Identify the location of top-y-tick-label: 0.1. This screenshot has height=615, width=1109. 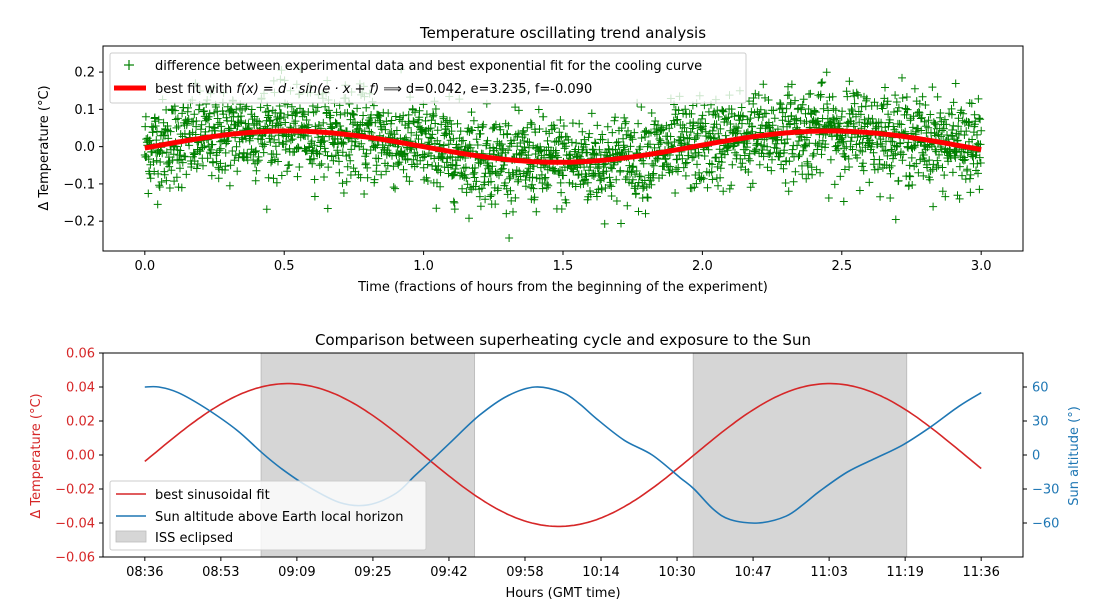
(84, 110).